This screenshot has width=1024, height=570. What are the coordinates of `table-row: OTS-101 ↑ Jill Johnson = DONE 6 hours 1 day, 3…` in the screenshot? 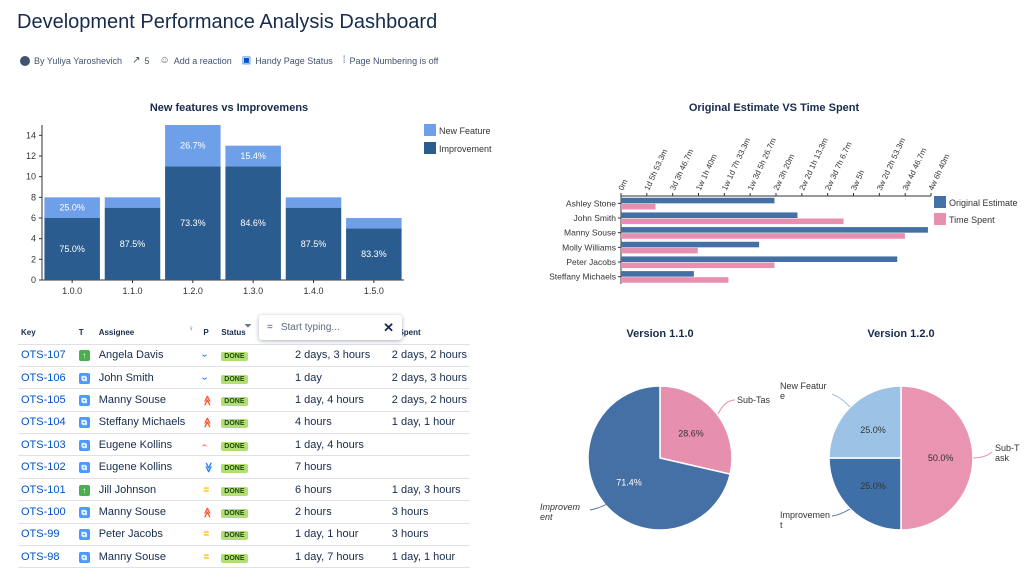 It's located at (244, 490).